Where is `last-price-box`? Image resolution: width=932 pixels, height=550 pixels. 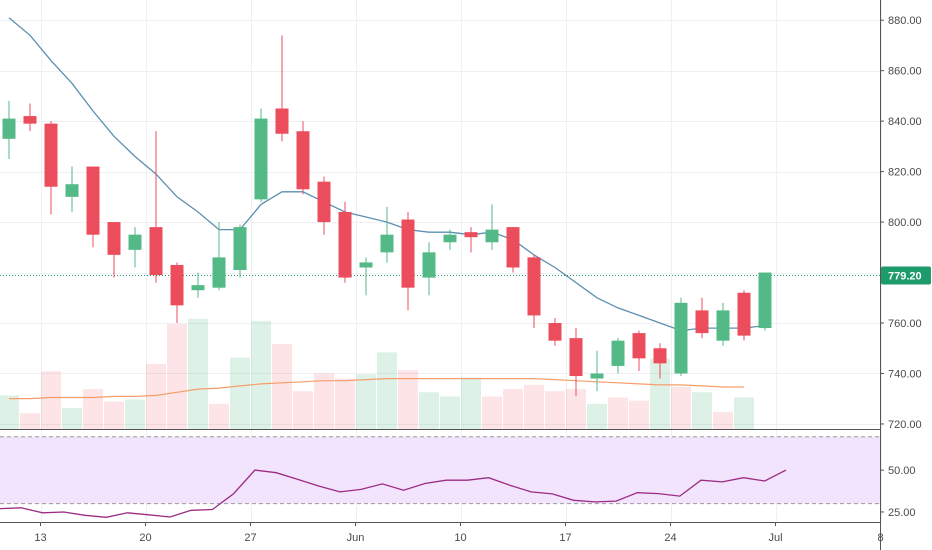
last-price-box is located at coordinates (906, 275).